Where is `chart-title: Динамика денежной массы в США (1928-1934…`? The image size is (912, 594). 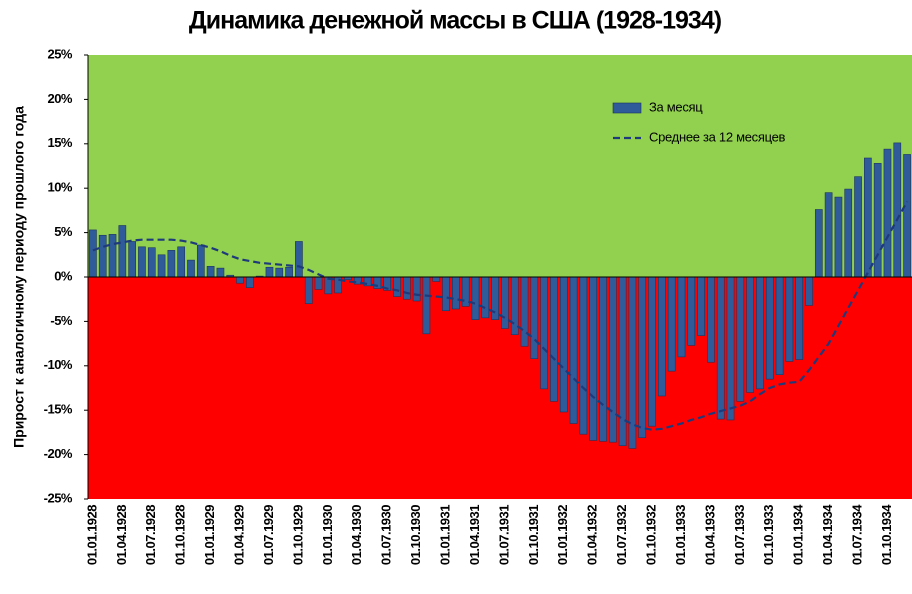 chart-title: Динамика денежной массы в США (1928-1934… is located at coordinates (455, 21).